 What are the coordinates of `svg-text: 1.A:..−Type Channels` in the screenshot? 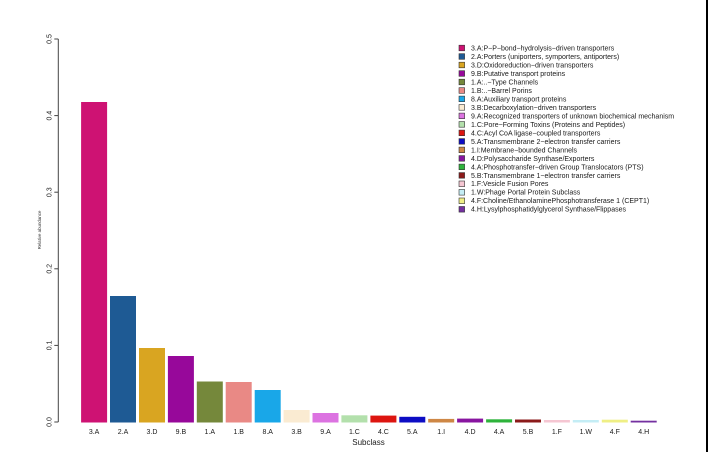 It's located at (505, 82).